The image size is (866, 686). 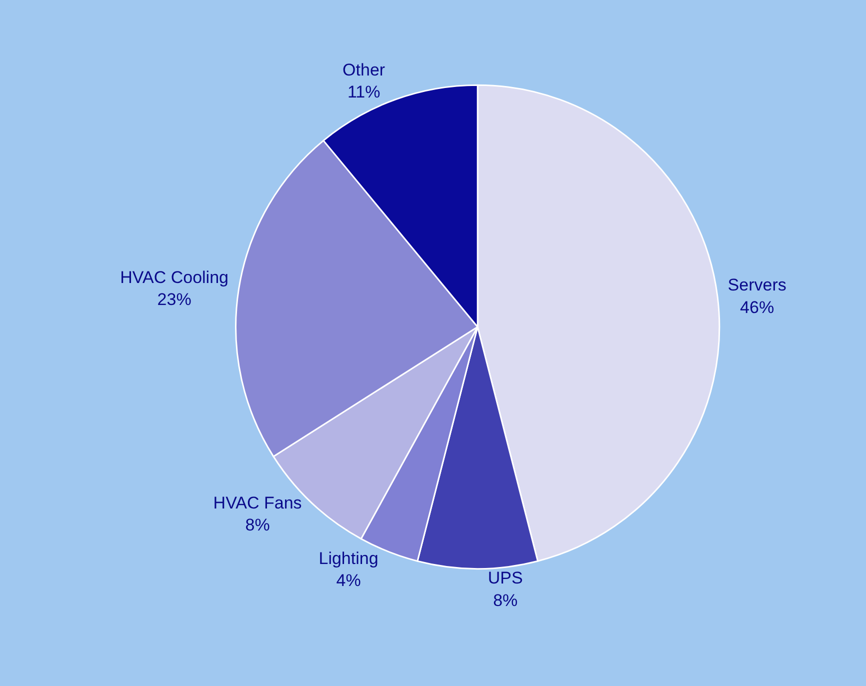 What do you see at coordinates (174, 300) in the screenshot?
I see `data-label: 23%` at bounding box center [174, 300].